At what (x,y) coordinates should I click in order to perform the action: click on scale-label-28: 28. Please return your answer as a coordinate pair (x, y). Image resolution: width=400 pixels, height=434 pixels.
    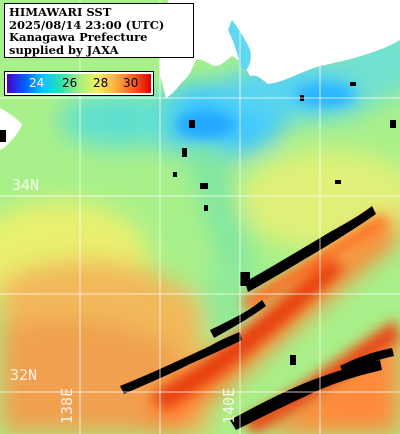
    Looking at the image, I should click on (101, 83).